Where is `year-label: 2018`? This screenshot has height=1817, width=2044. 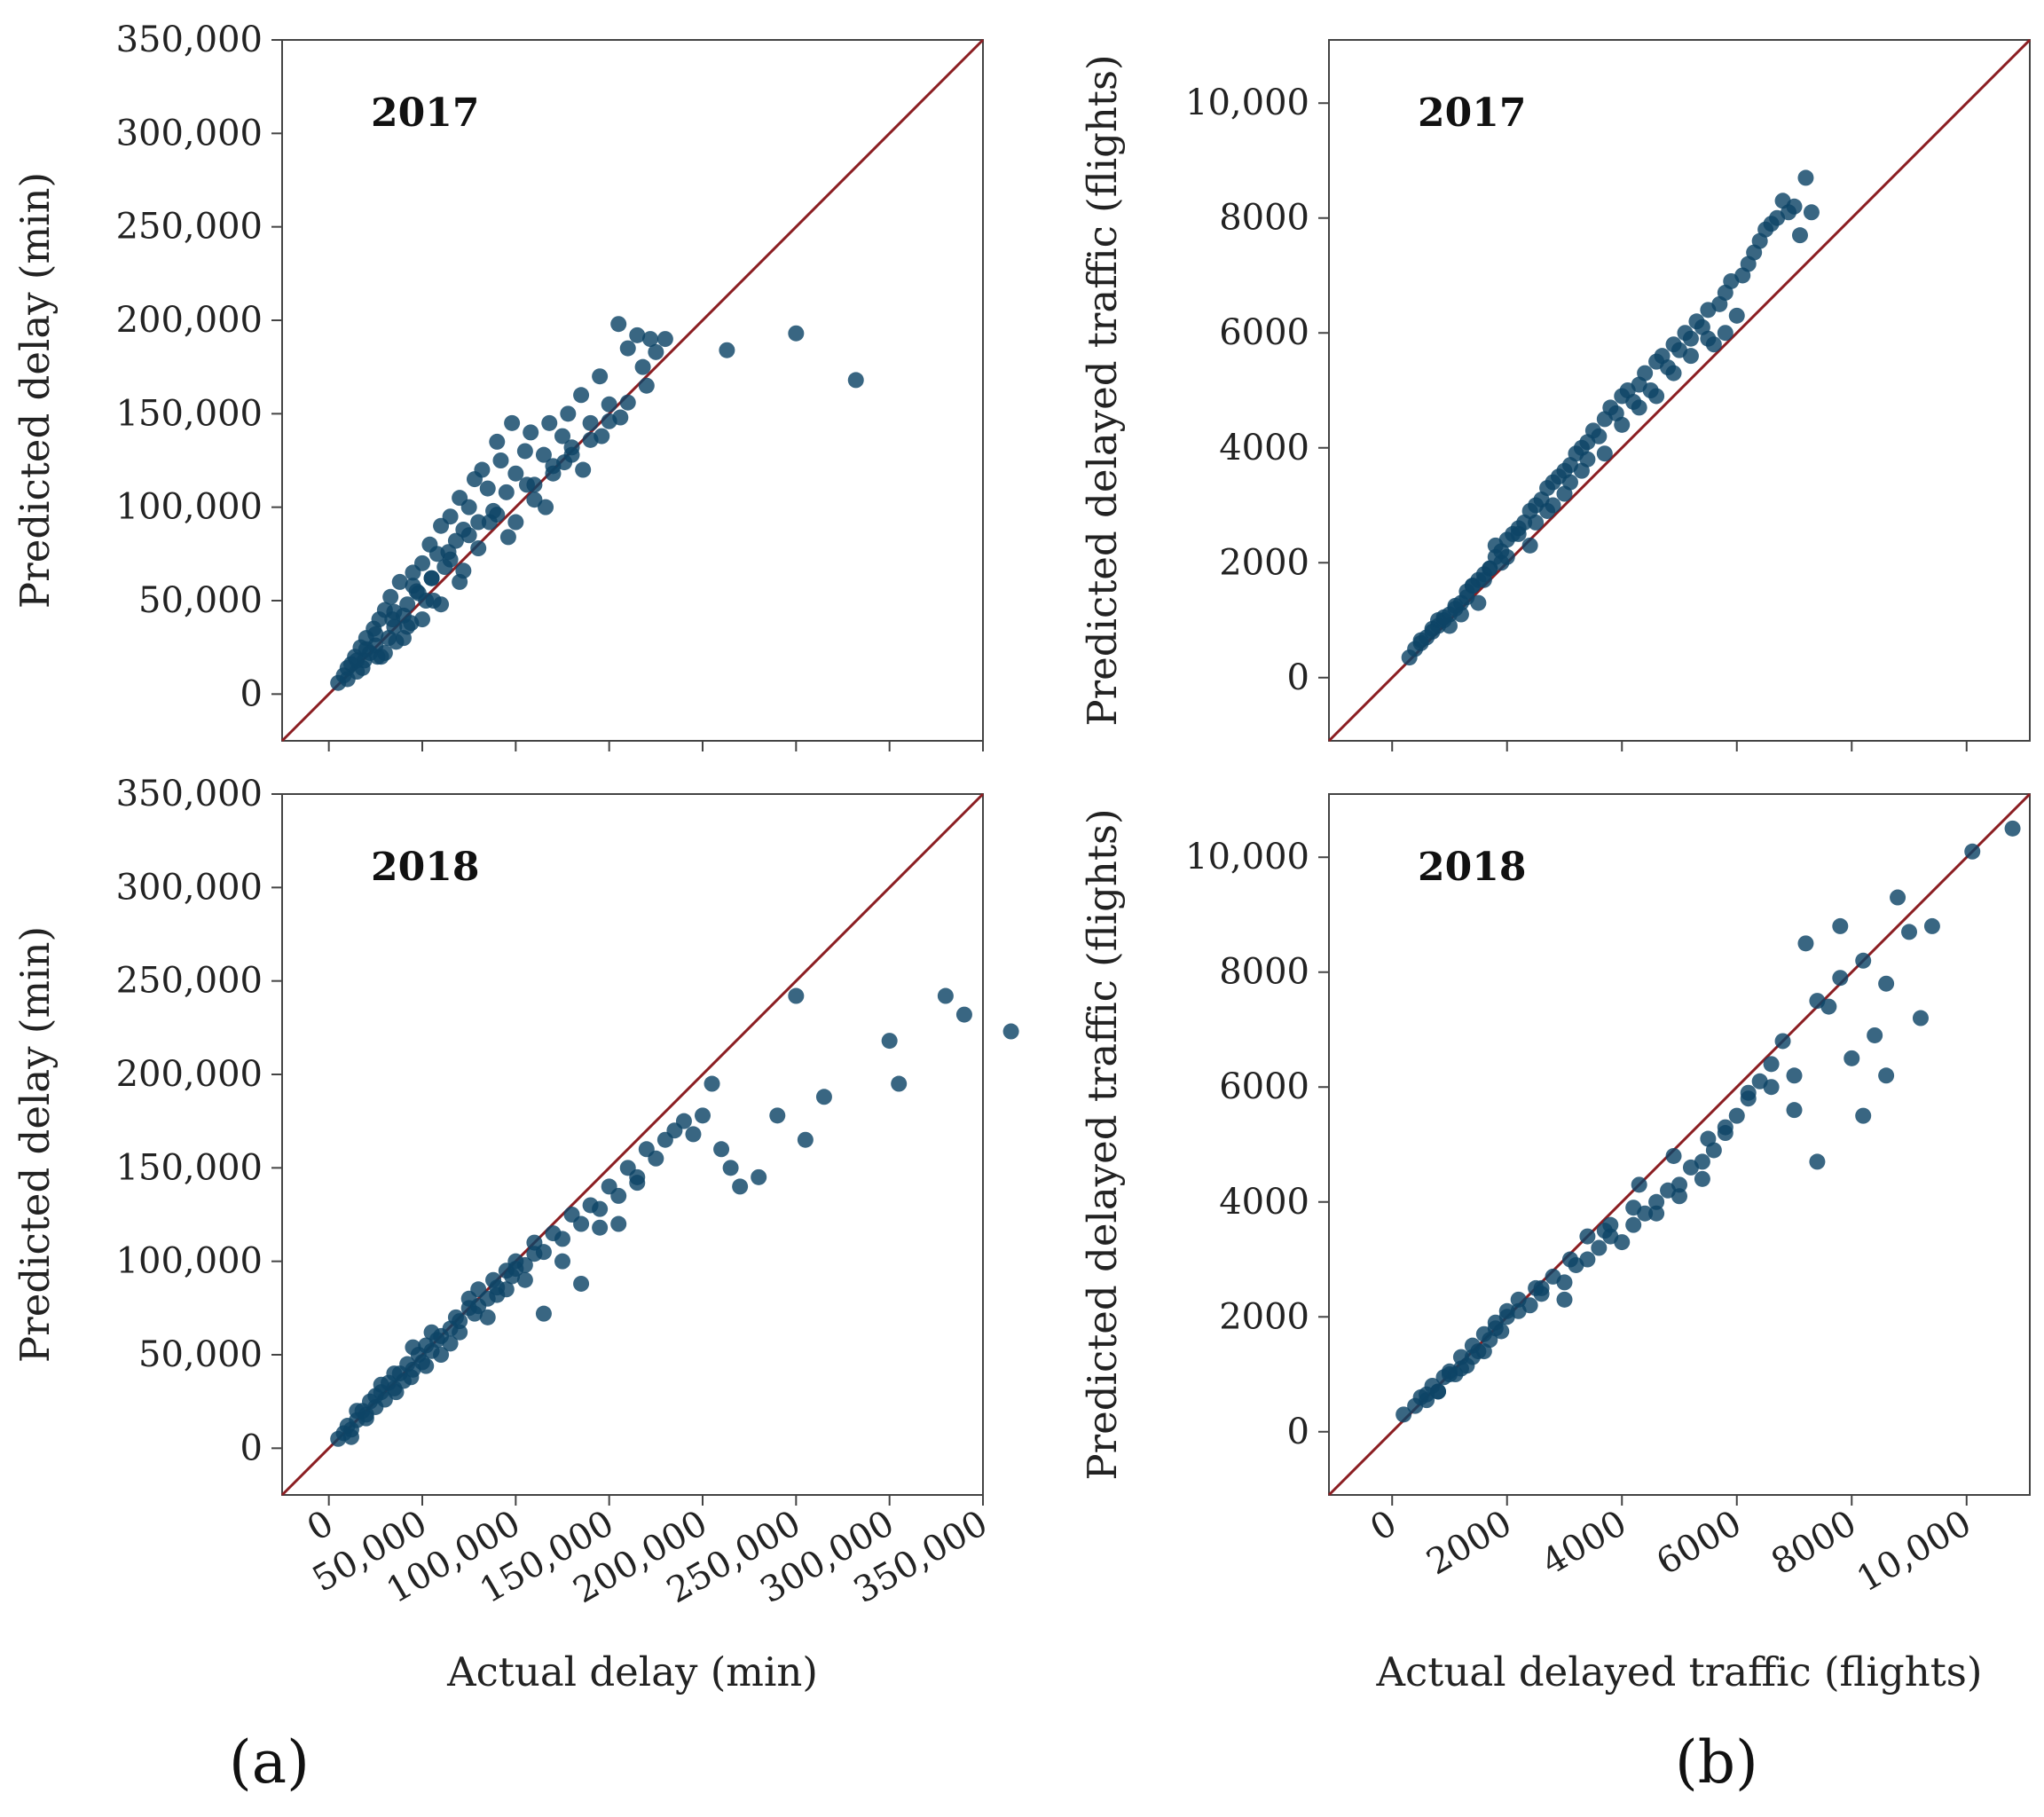
year-label: 2018 is located at coordinates (1472, 867).